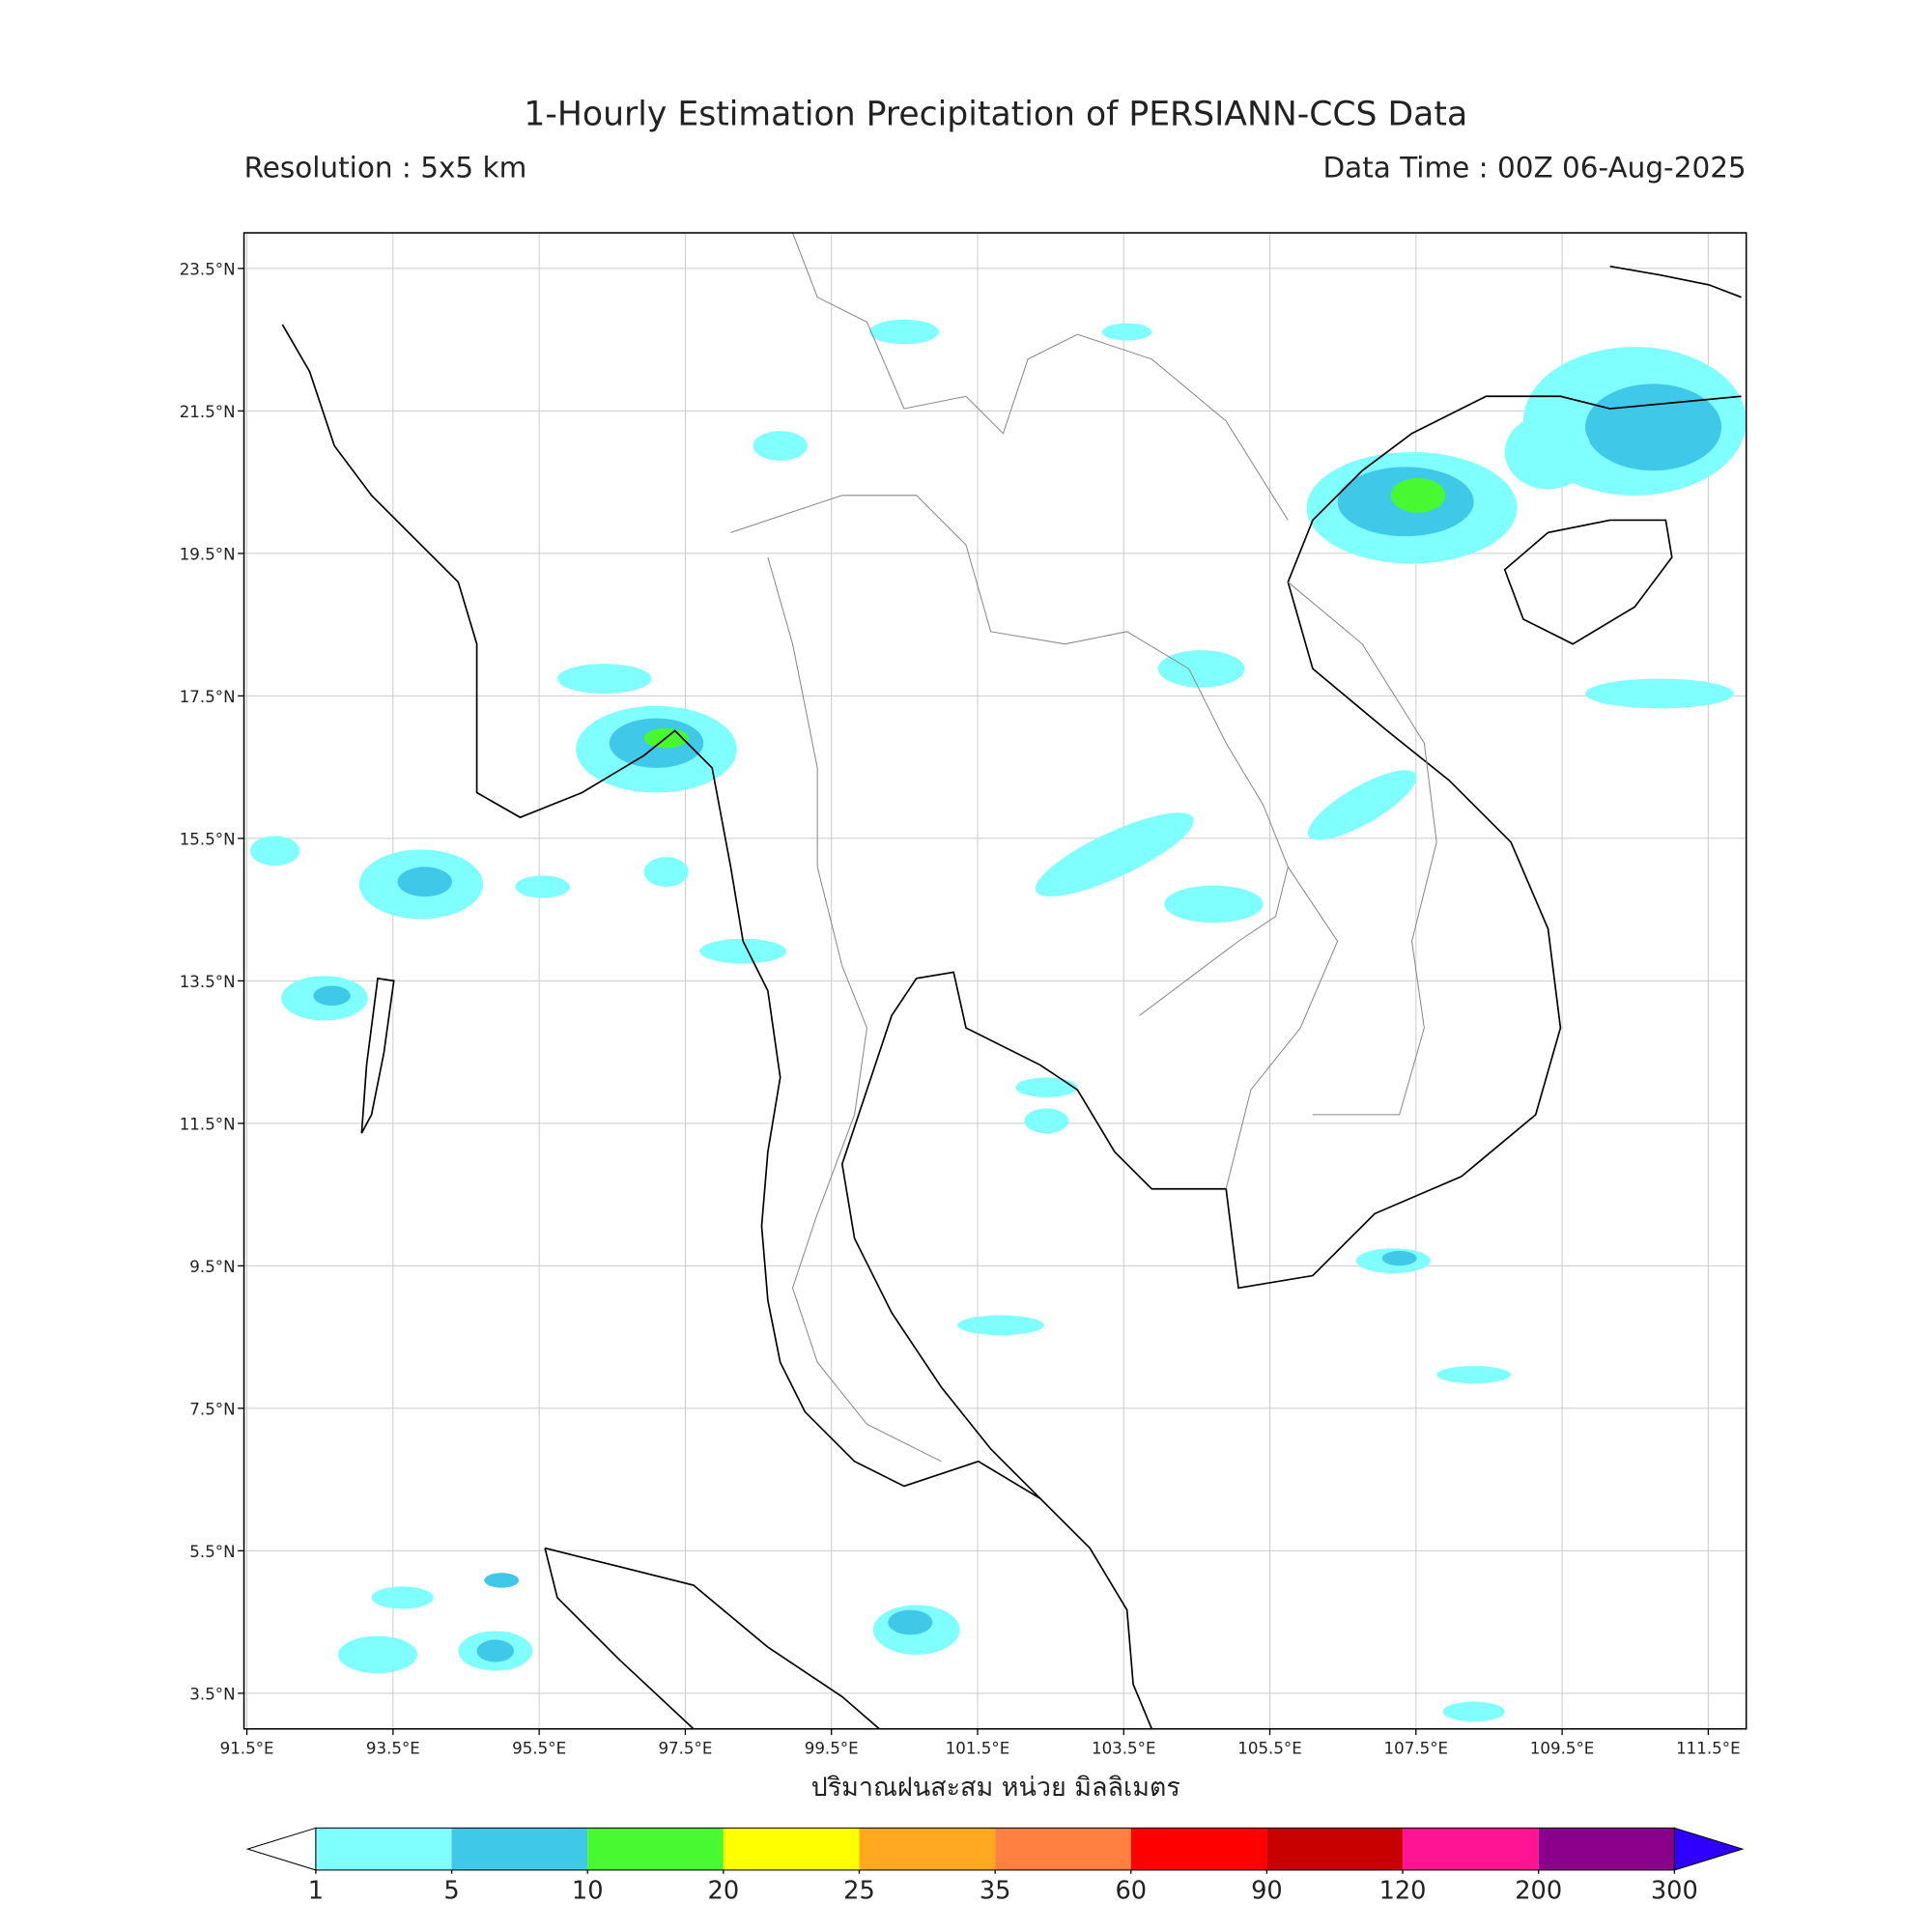  I want to click on y-tick-label: 9.5°N, so click(212, 1267).